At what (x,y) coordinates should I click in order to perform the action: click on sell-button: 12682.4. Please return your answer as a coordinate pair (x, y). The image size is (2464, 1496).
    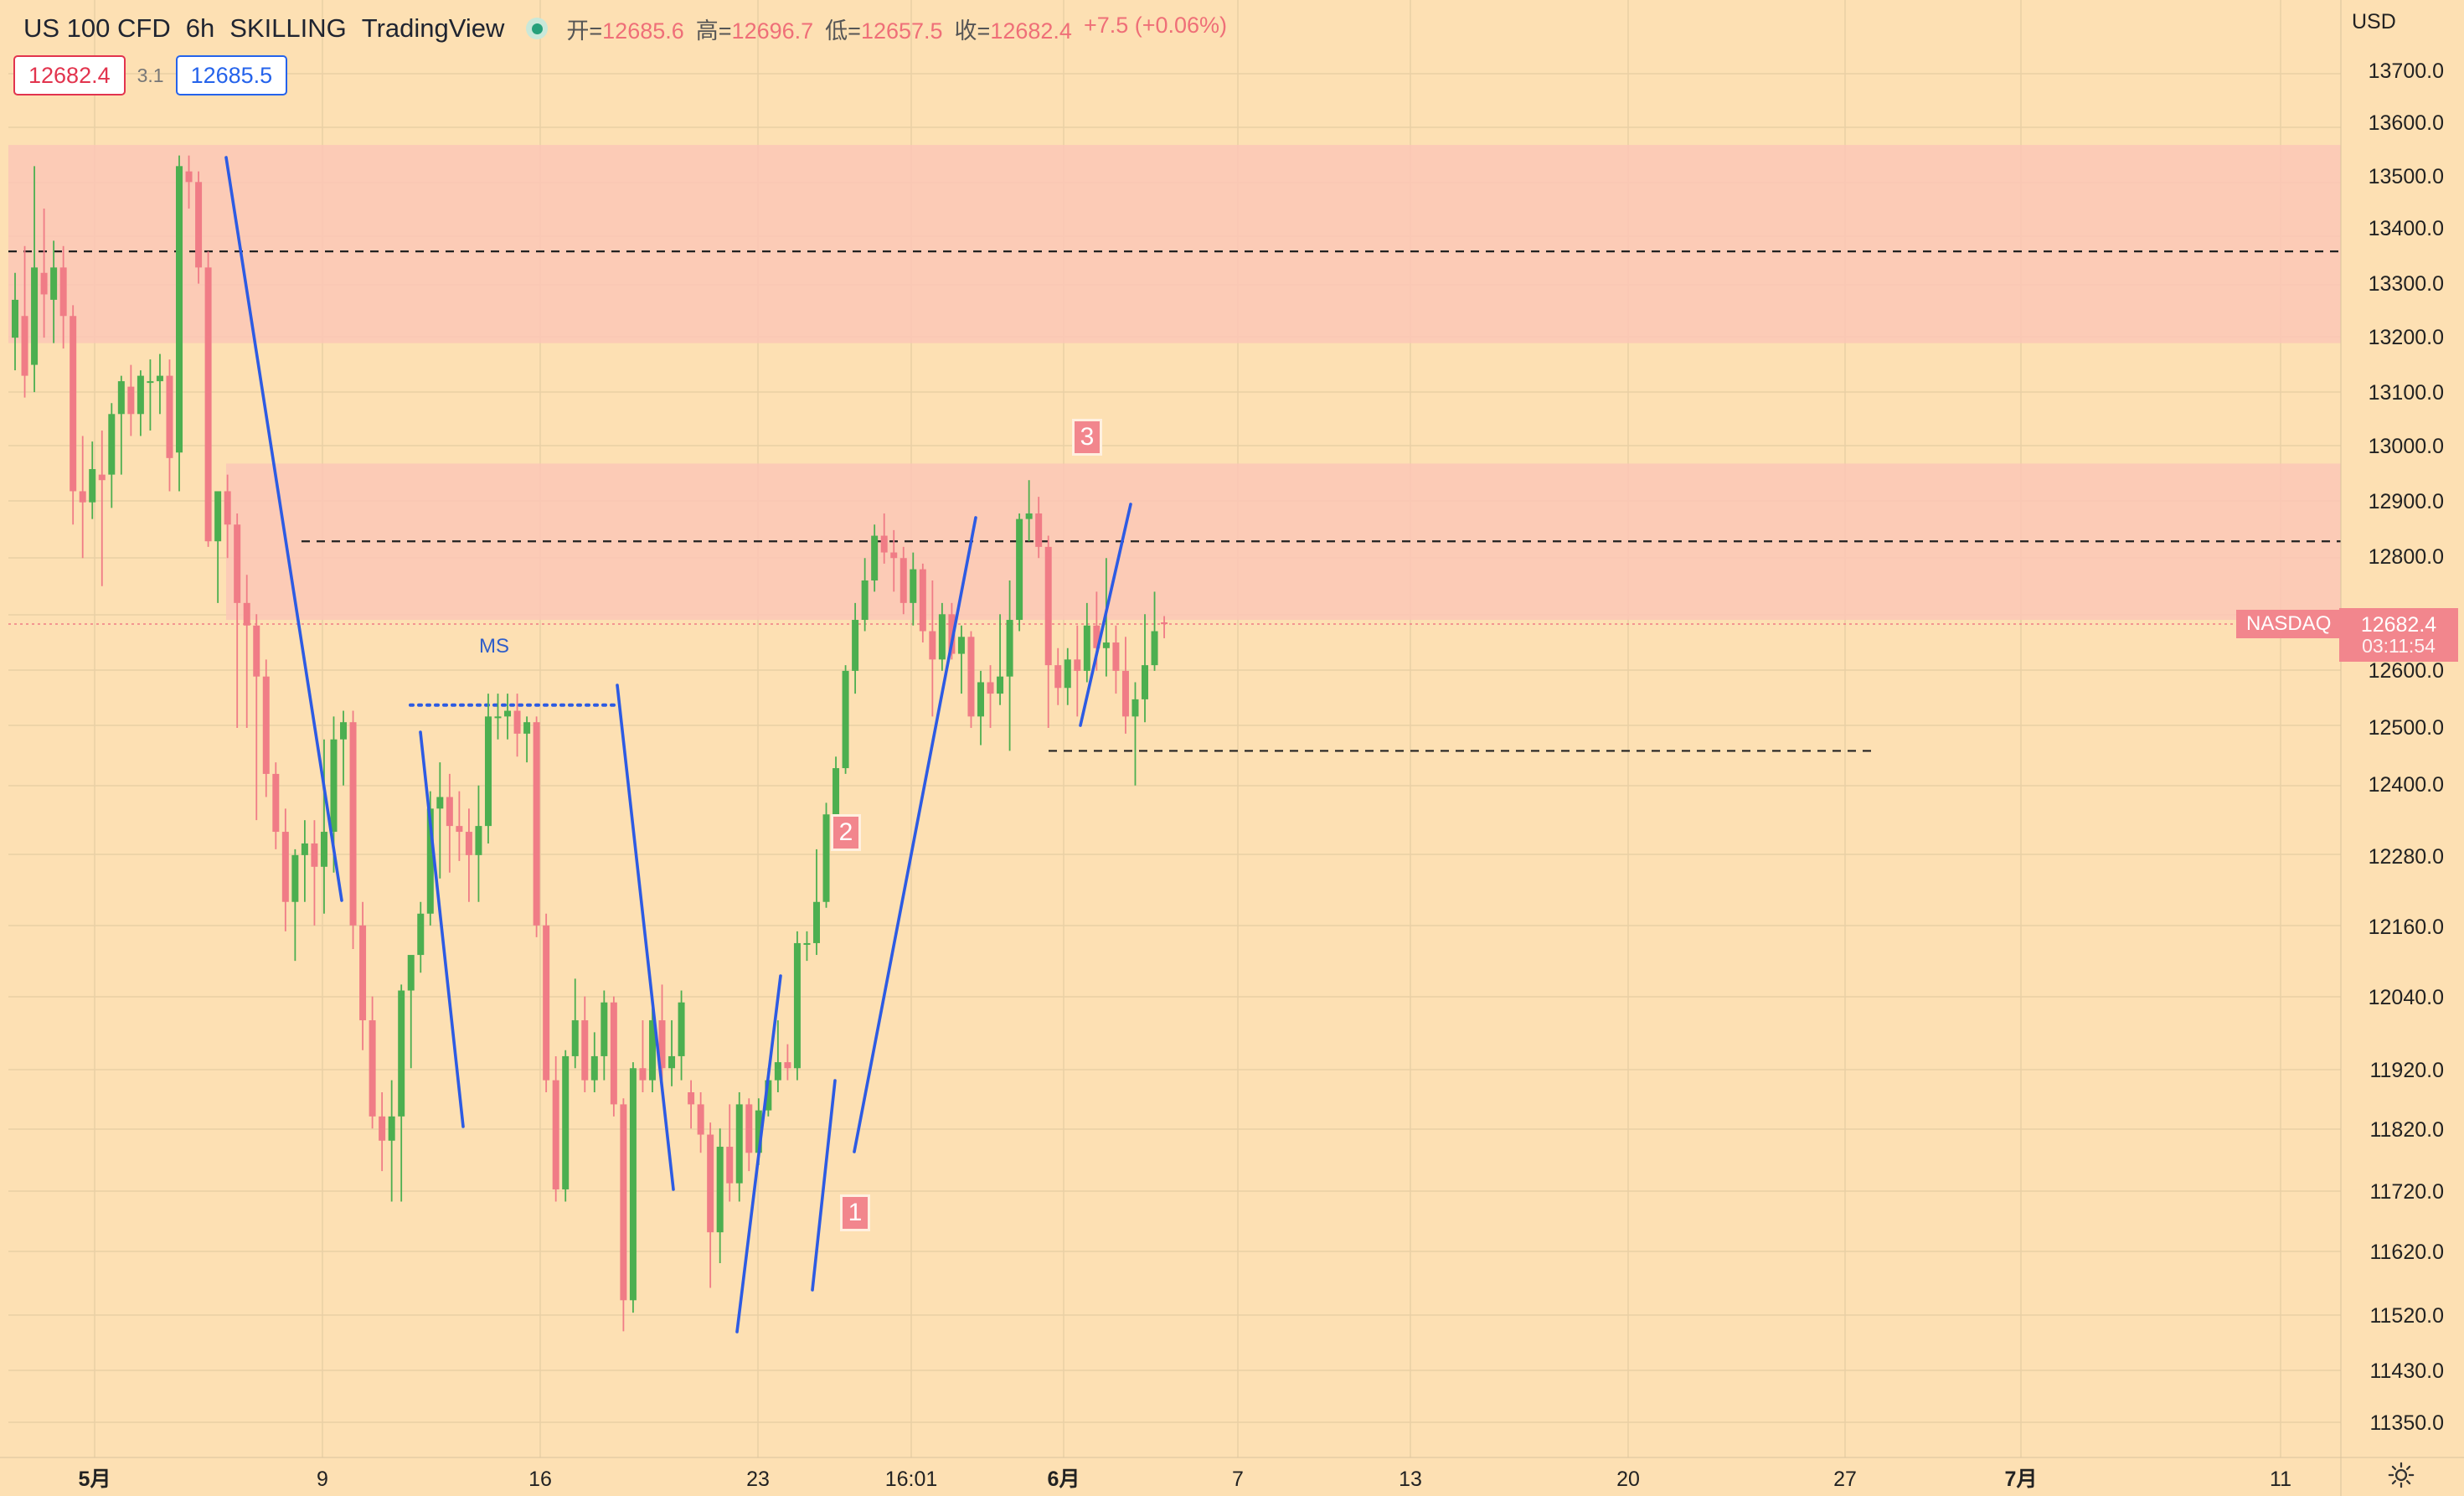
    Looking at the image, I should click on (69, 75).